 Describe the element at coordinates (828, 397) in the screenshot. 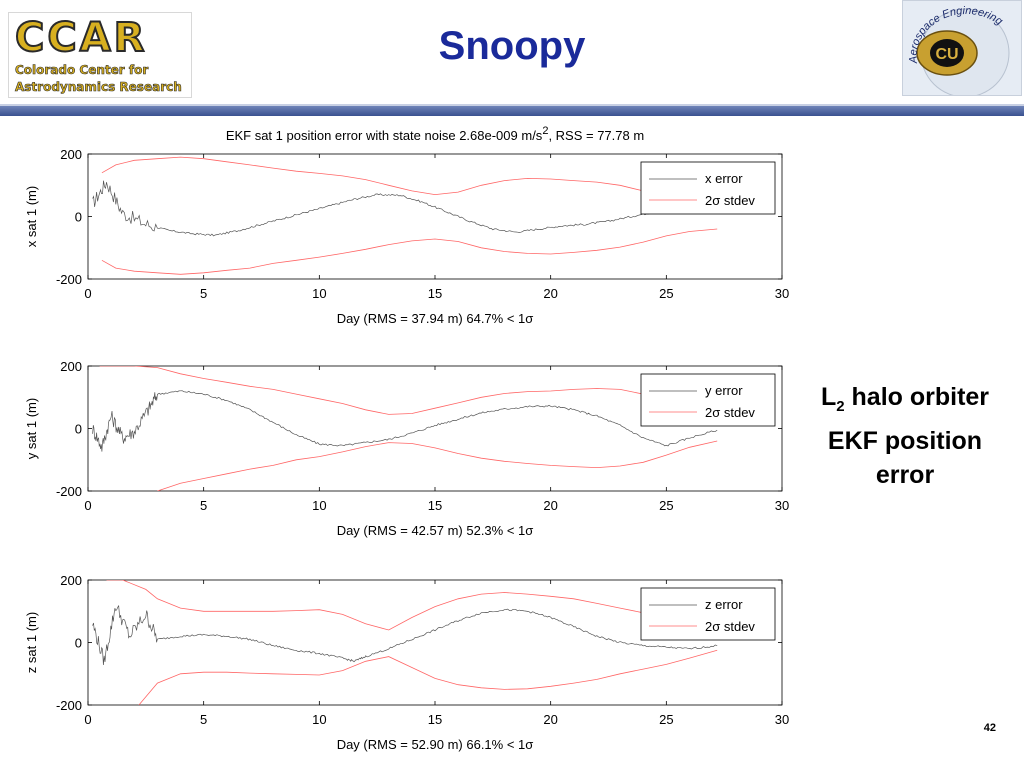

I see `side-caption-l: L` at that location.